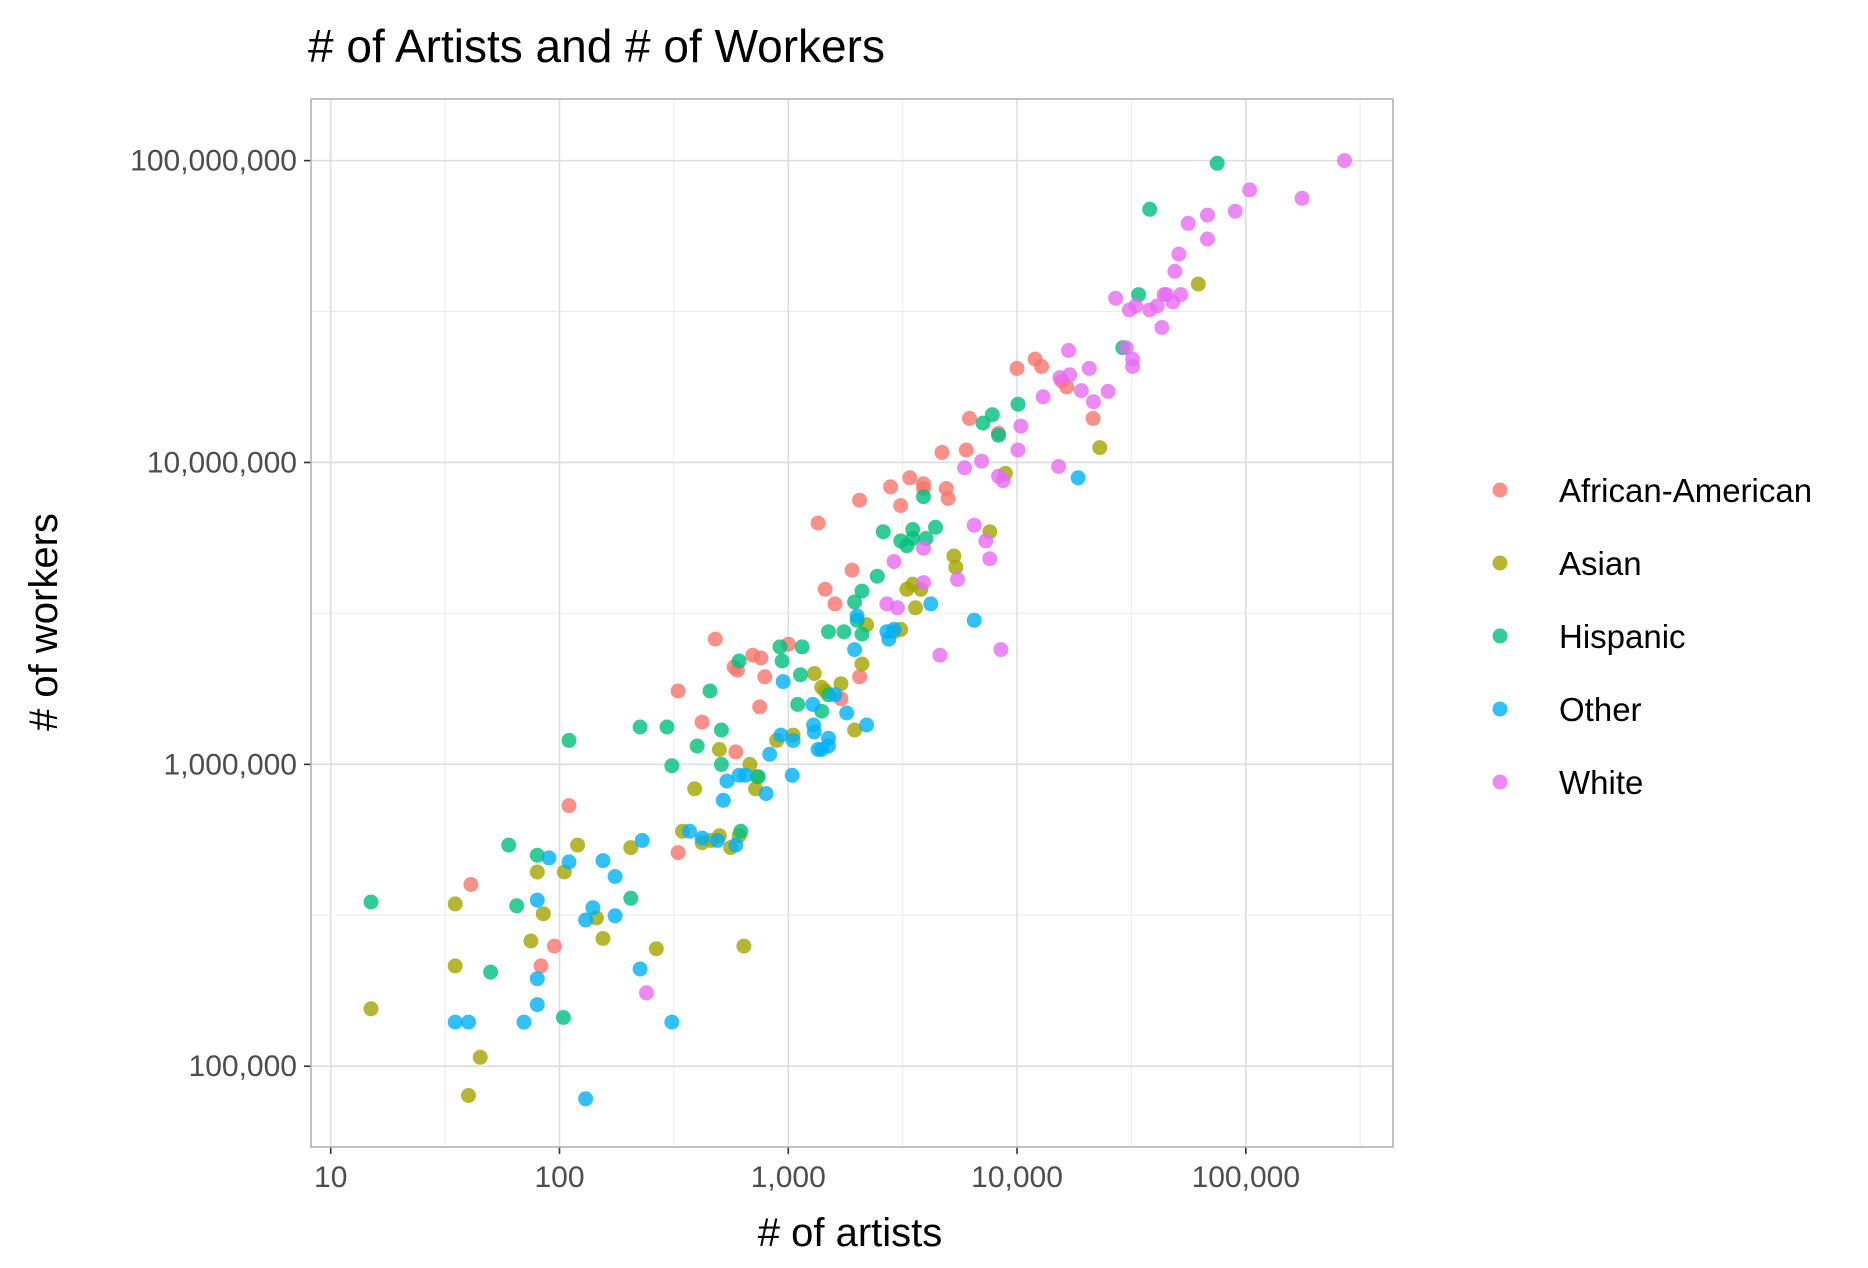 The width and height of the screenshot is (1868, 1268). What do you see at coordinates (1589, 636) in the screenshot?
I see `legend-item: Hispanic` at bounding box center [1589, 636].